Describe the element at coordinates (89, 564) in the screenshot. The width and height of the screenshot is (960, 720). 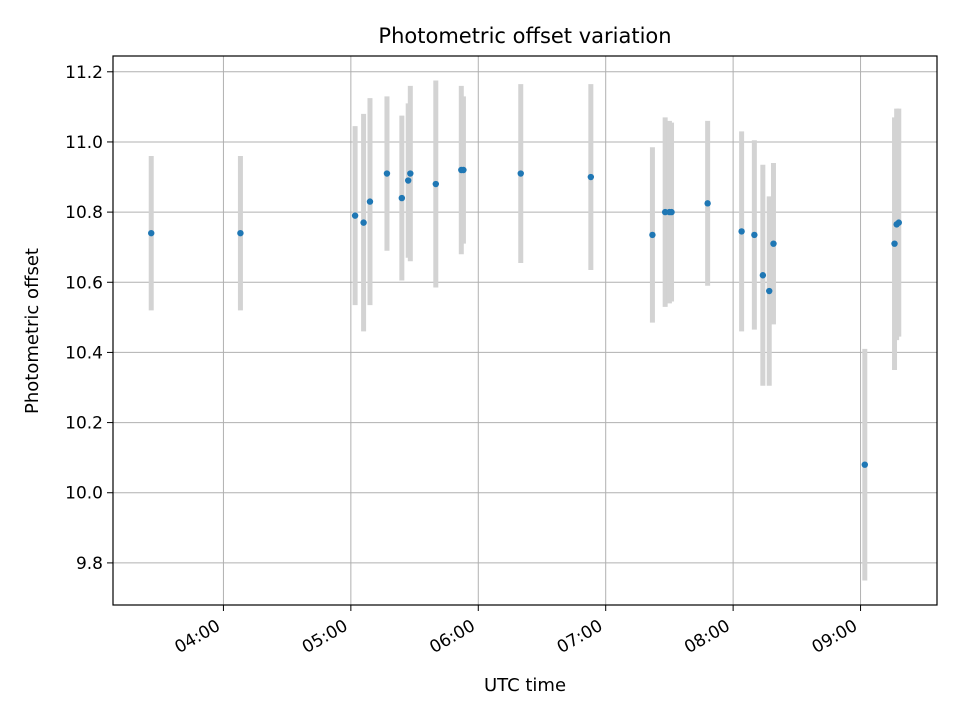
I see `y-tick-label: 9.8` at that location.